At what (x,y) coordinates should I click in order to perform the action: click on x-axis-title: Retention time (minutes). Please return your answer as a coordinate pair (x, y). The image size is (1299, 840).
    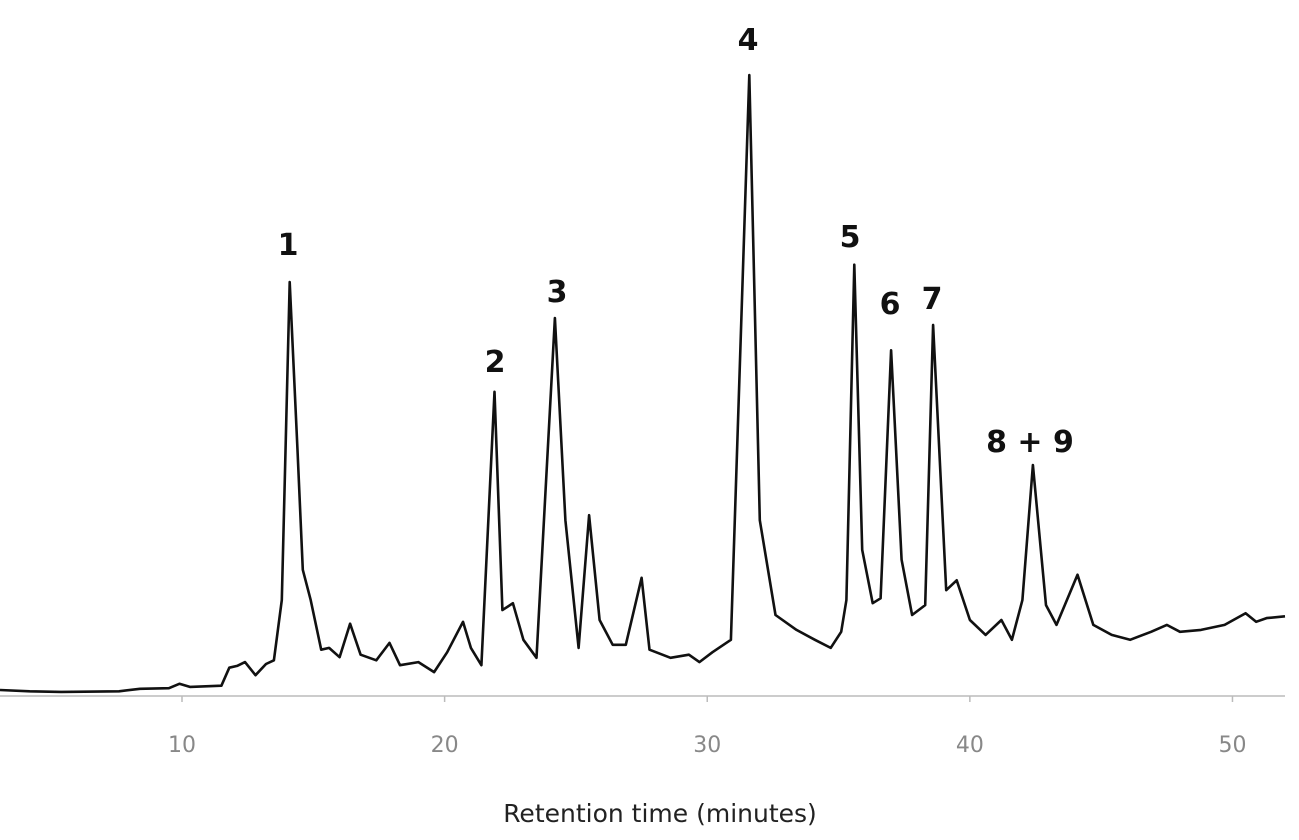
    Looking at the image, I should click on (660, 813).